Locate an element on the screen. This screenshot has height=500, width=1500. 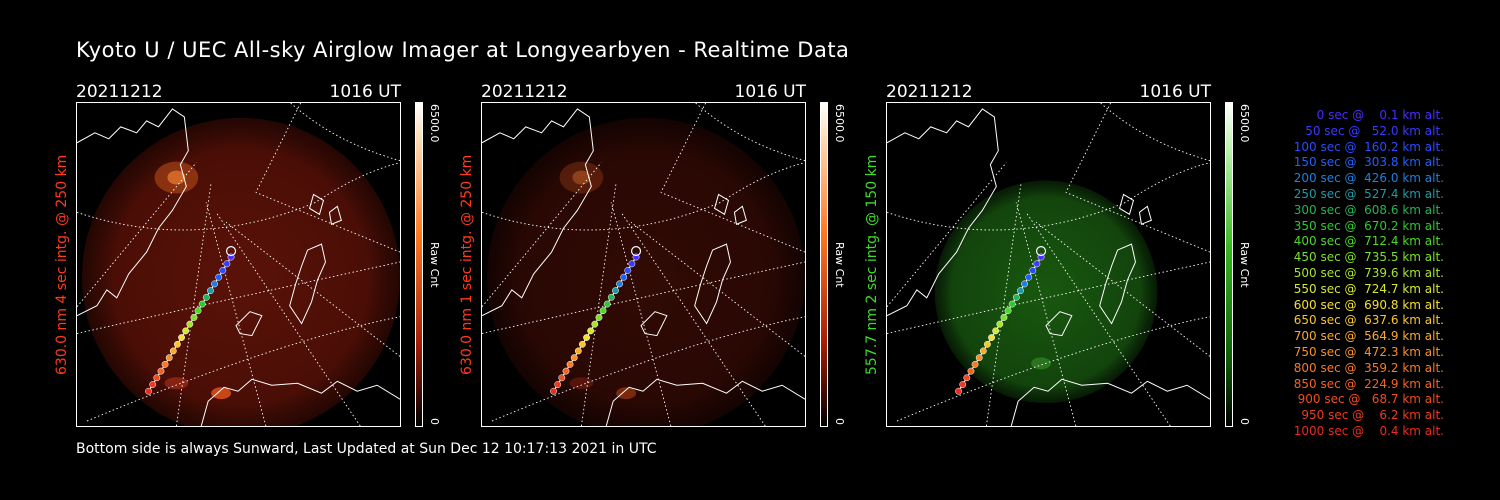
legend-row: 700 sec @ 564.9 km alt. is located at coordinates (1366, 336).